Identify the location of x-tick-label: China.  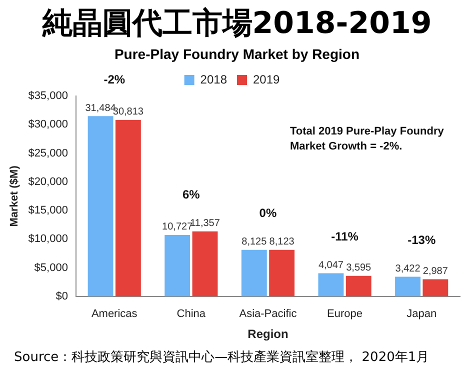
(191, 314).